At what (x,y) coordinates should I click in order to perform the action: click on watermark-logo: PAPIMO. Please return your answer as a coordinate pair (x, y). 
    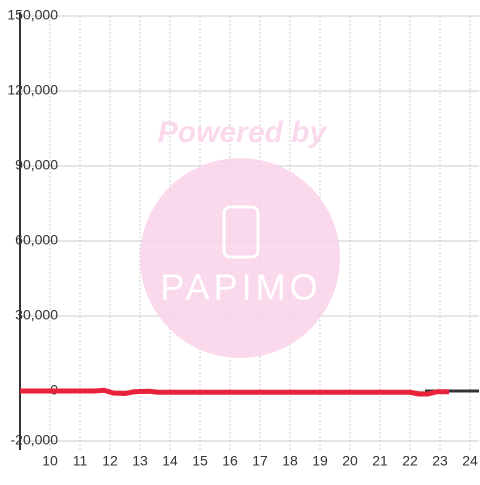
    Looking at the image, I should click on (240, 287).